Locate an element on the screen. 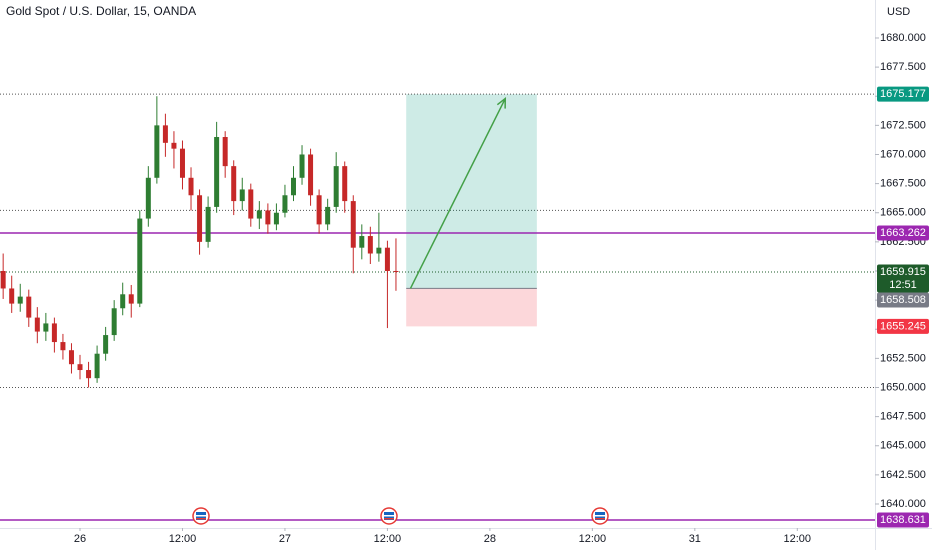  y-tick-label: 1647.500 is located at coordinates (903, 417).